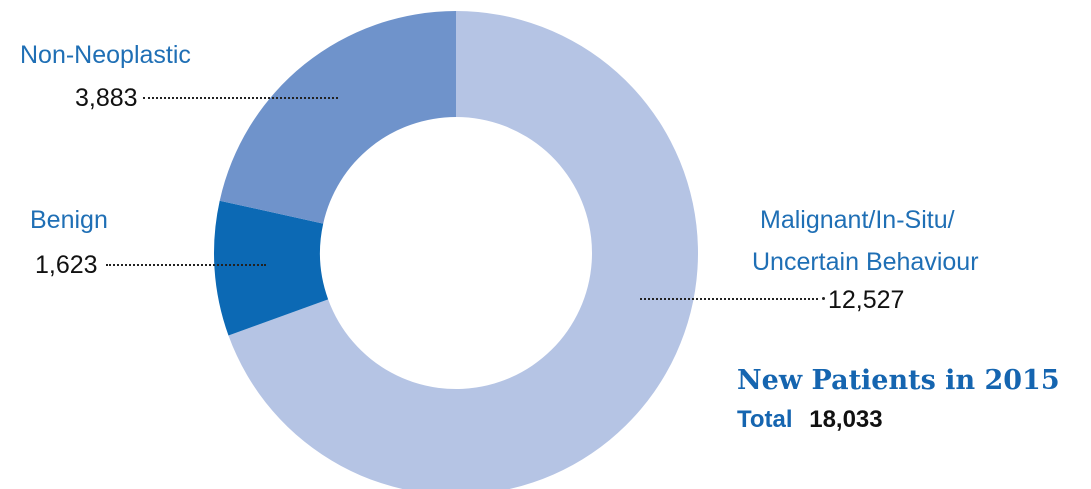 This screenshot has height=489, width=1091. What do you see at coordinates (865, 262) in the screenshot?
I see `label-malignant-line2: Uncertain Behaviour` at bounding box center [865, 262].